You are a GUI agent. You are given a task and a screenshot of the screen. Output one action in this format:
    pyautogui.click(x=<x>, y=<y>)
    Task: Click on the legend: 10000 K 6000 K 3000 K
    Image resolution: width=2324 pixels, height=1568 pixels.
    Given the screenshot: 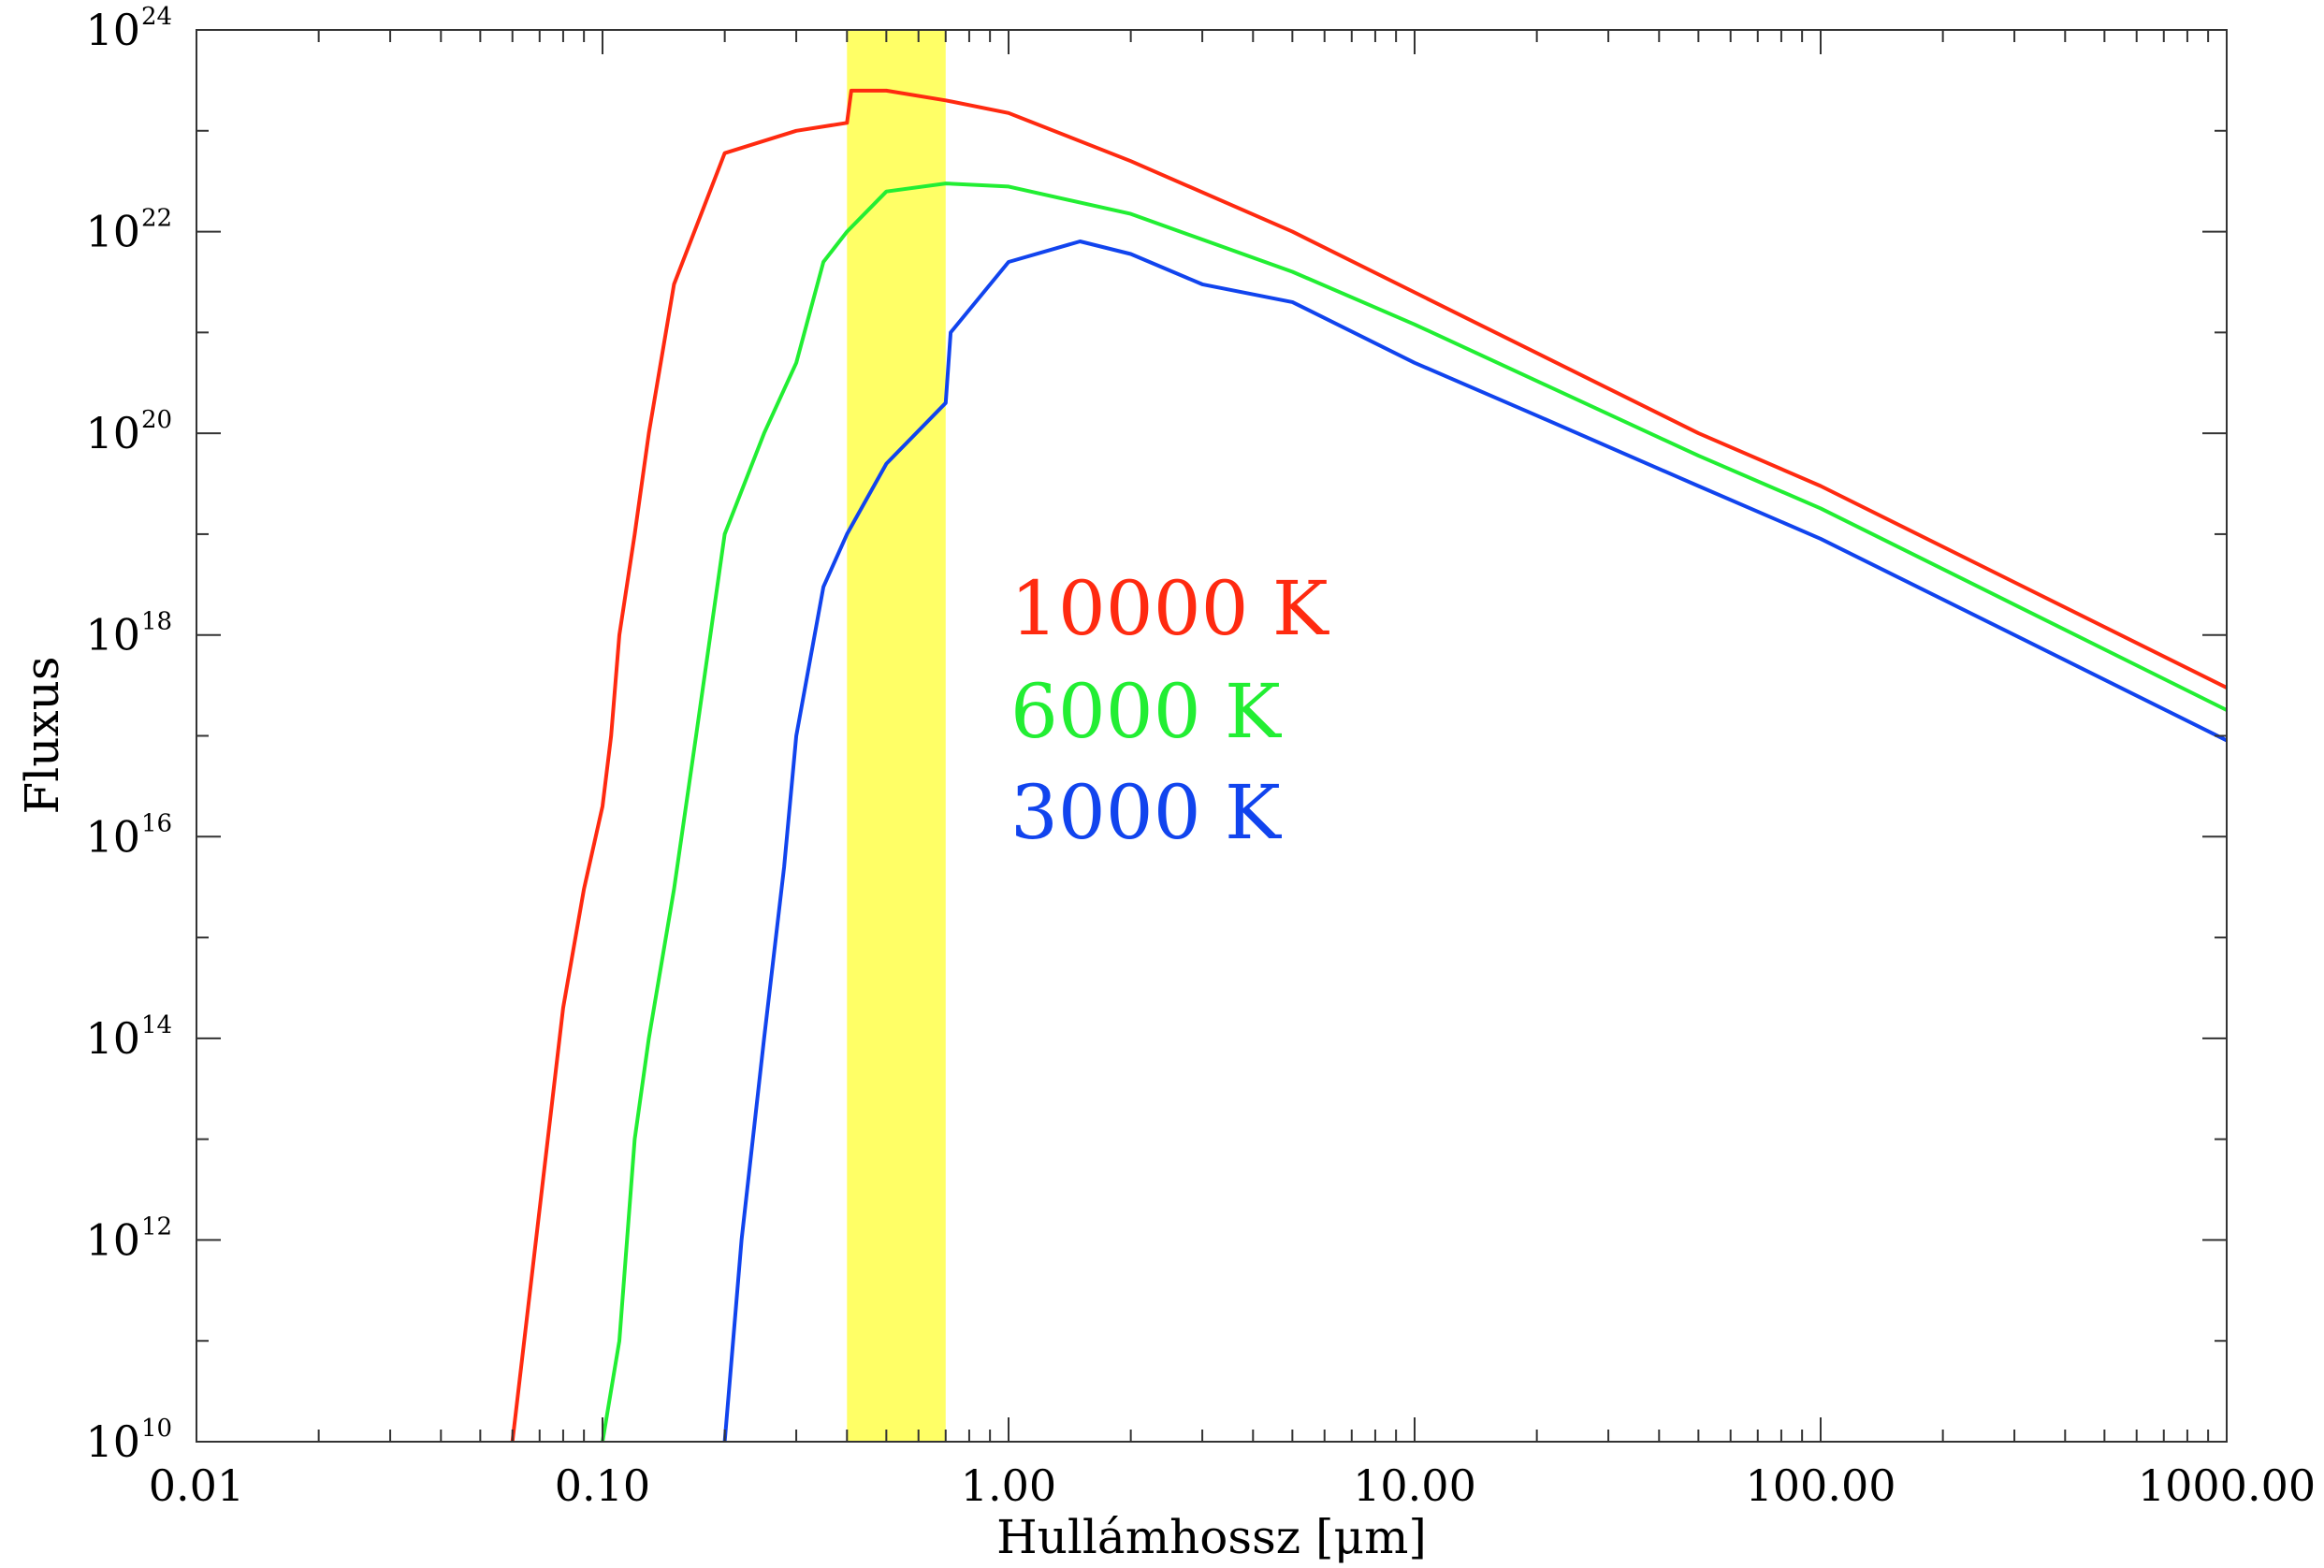 What is the action you would take?
    pyautogui.click(x=1170, y=711)
    